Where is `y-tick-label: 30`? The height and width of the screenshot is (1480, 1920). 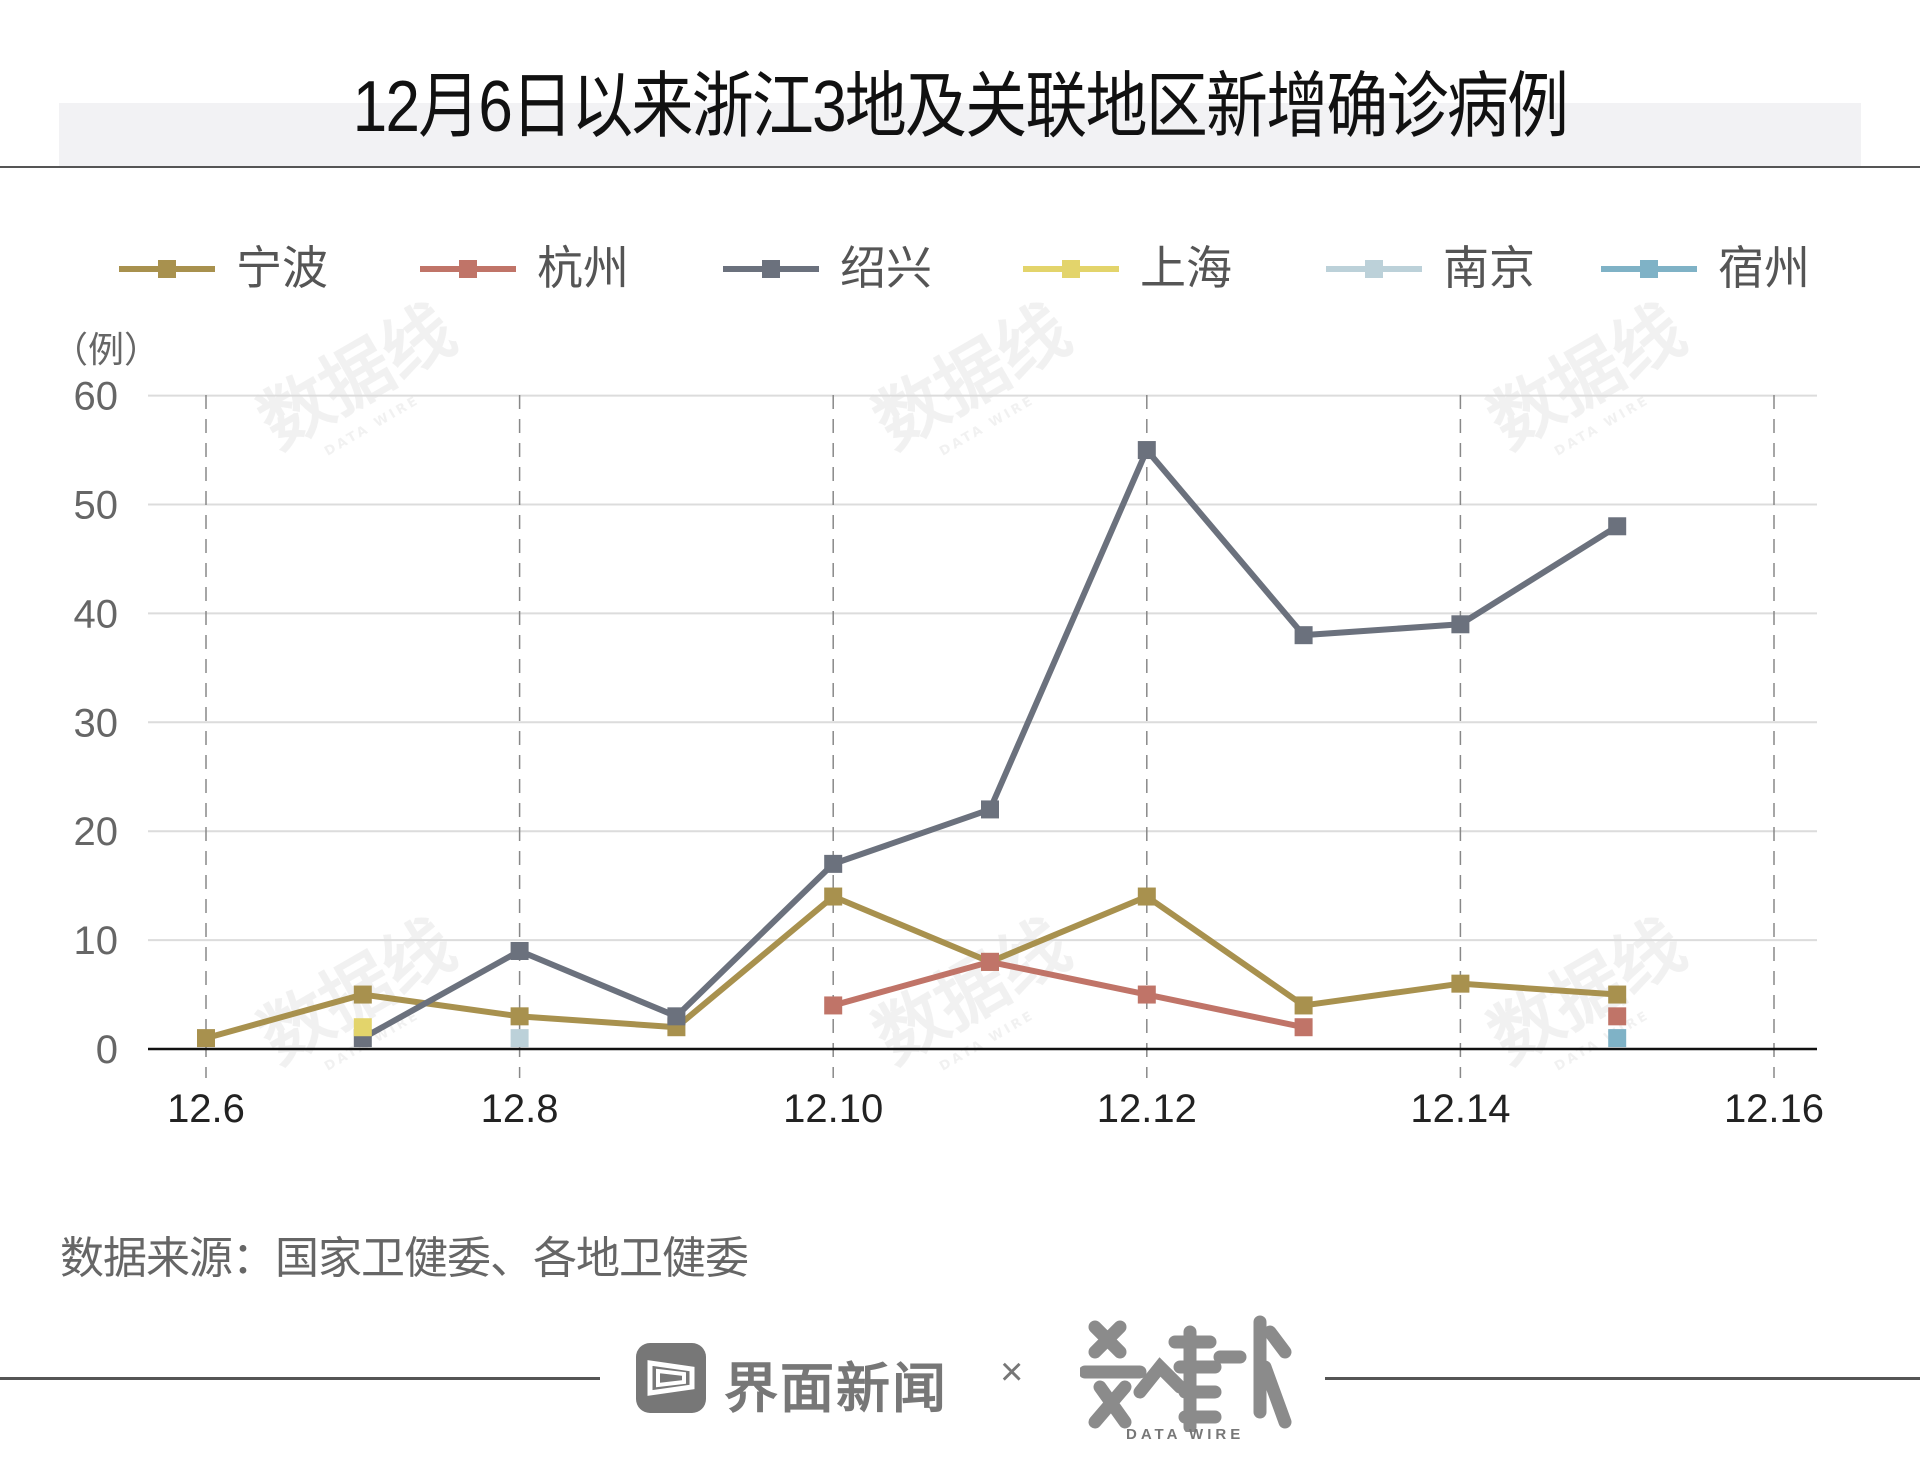 y-tick-label: 30 is located at coordinates (96, 723).